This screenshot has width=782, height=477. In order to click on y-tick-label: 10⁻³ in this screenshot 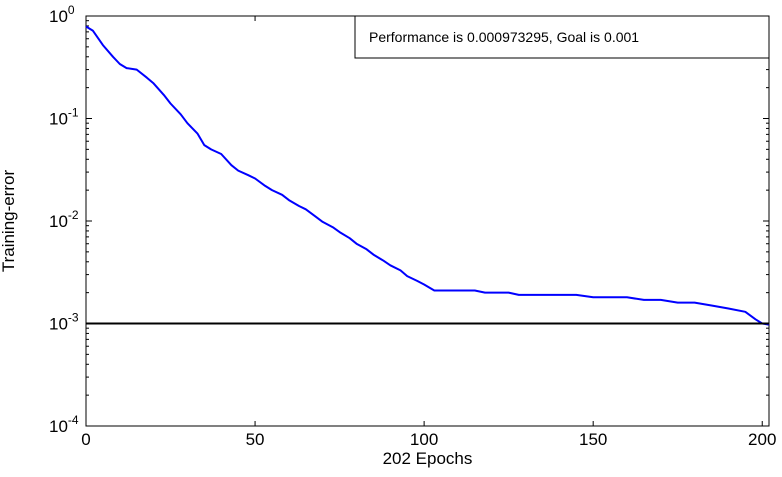, I will do `click(64, 322)`.